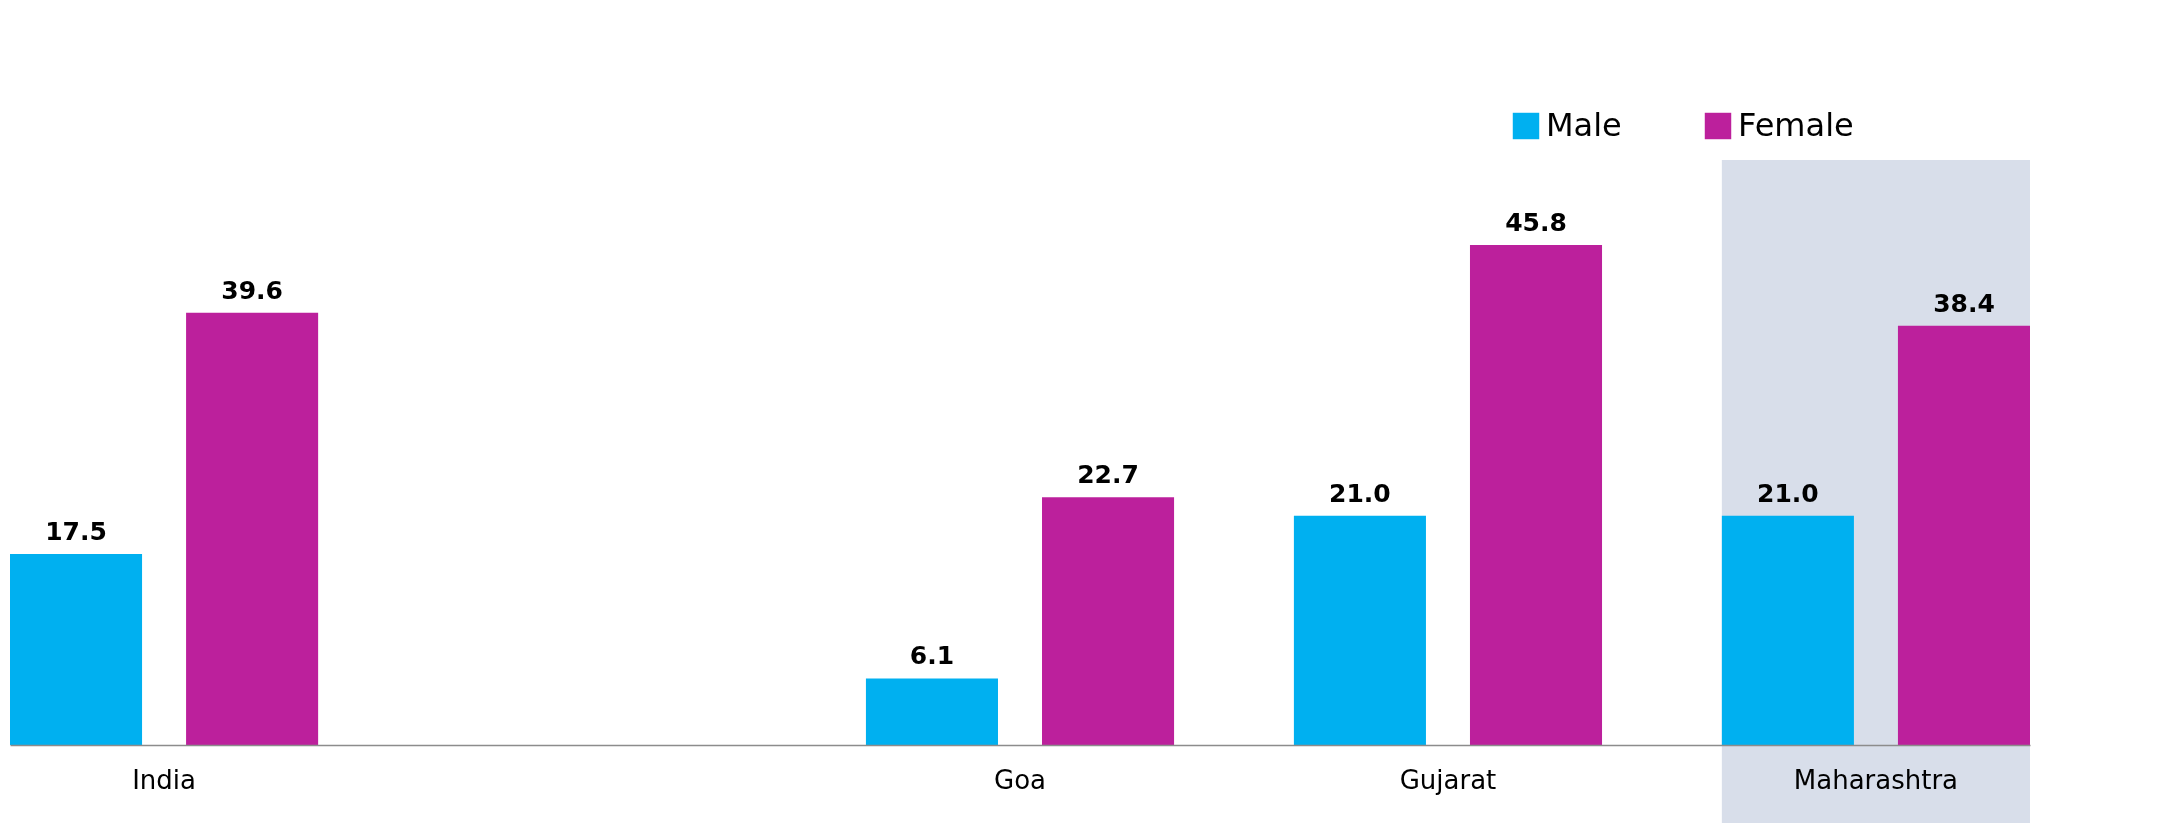  Describe the element at coordinates (1964, 303) in the screenshot. I see `data-label: 38.4` at that location.